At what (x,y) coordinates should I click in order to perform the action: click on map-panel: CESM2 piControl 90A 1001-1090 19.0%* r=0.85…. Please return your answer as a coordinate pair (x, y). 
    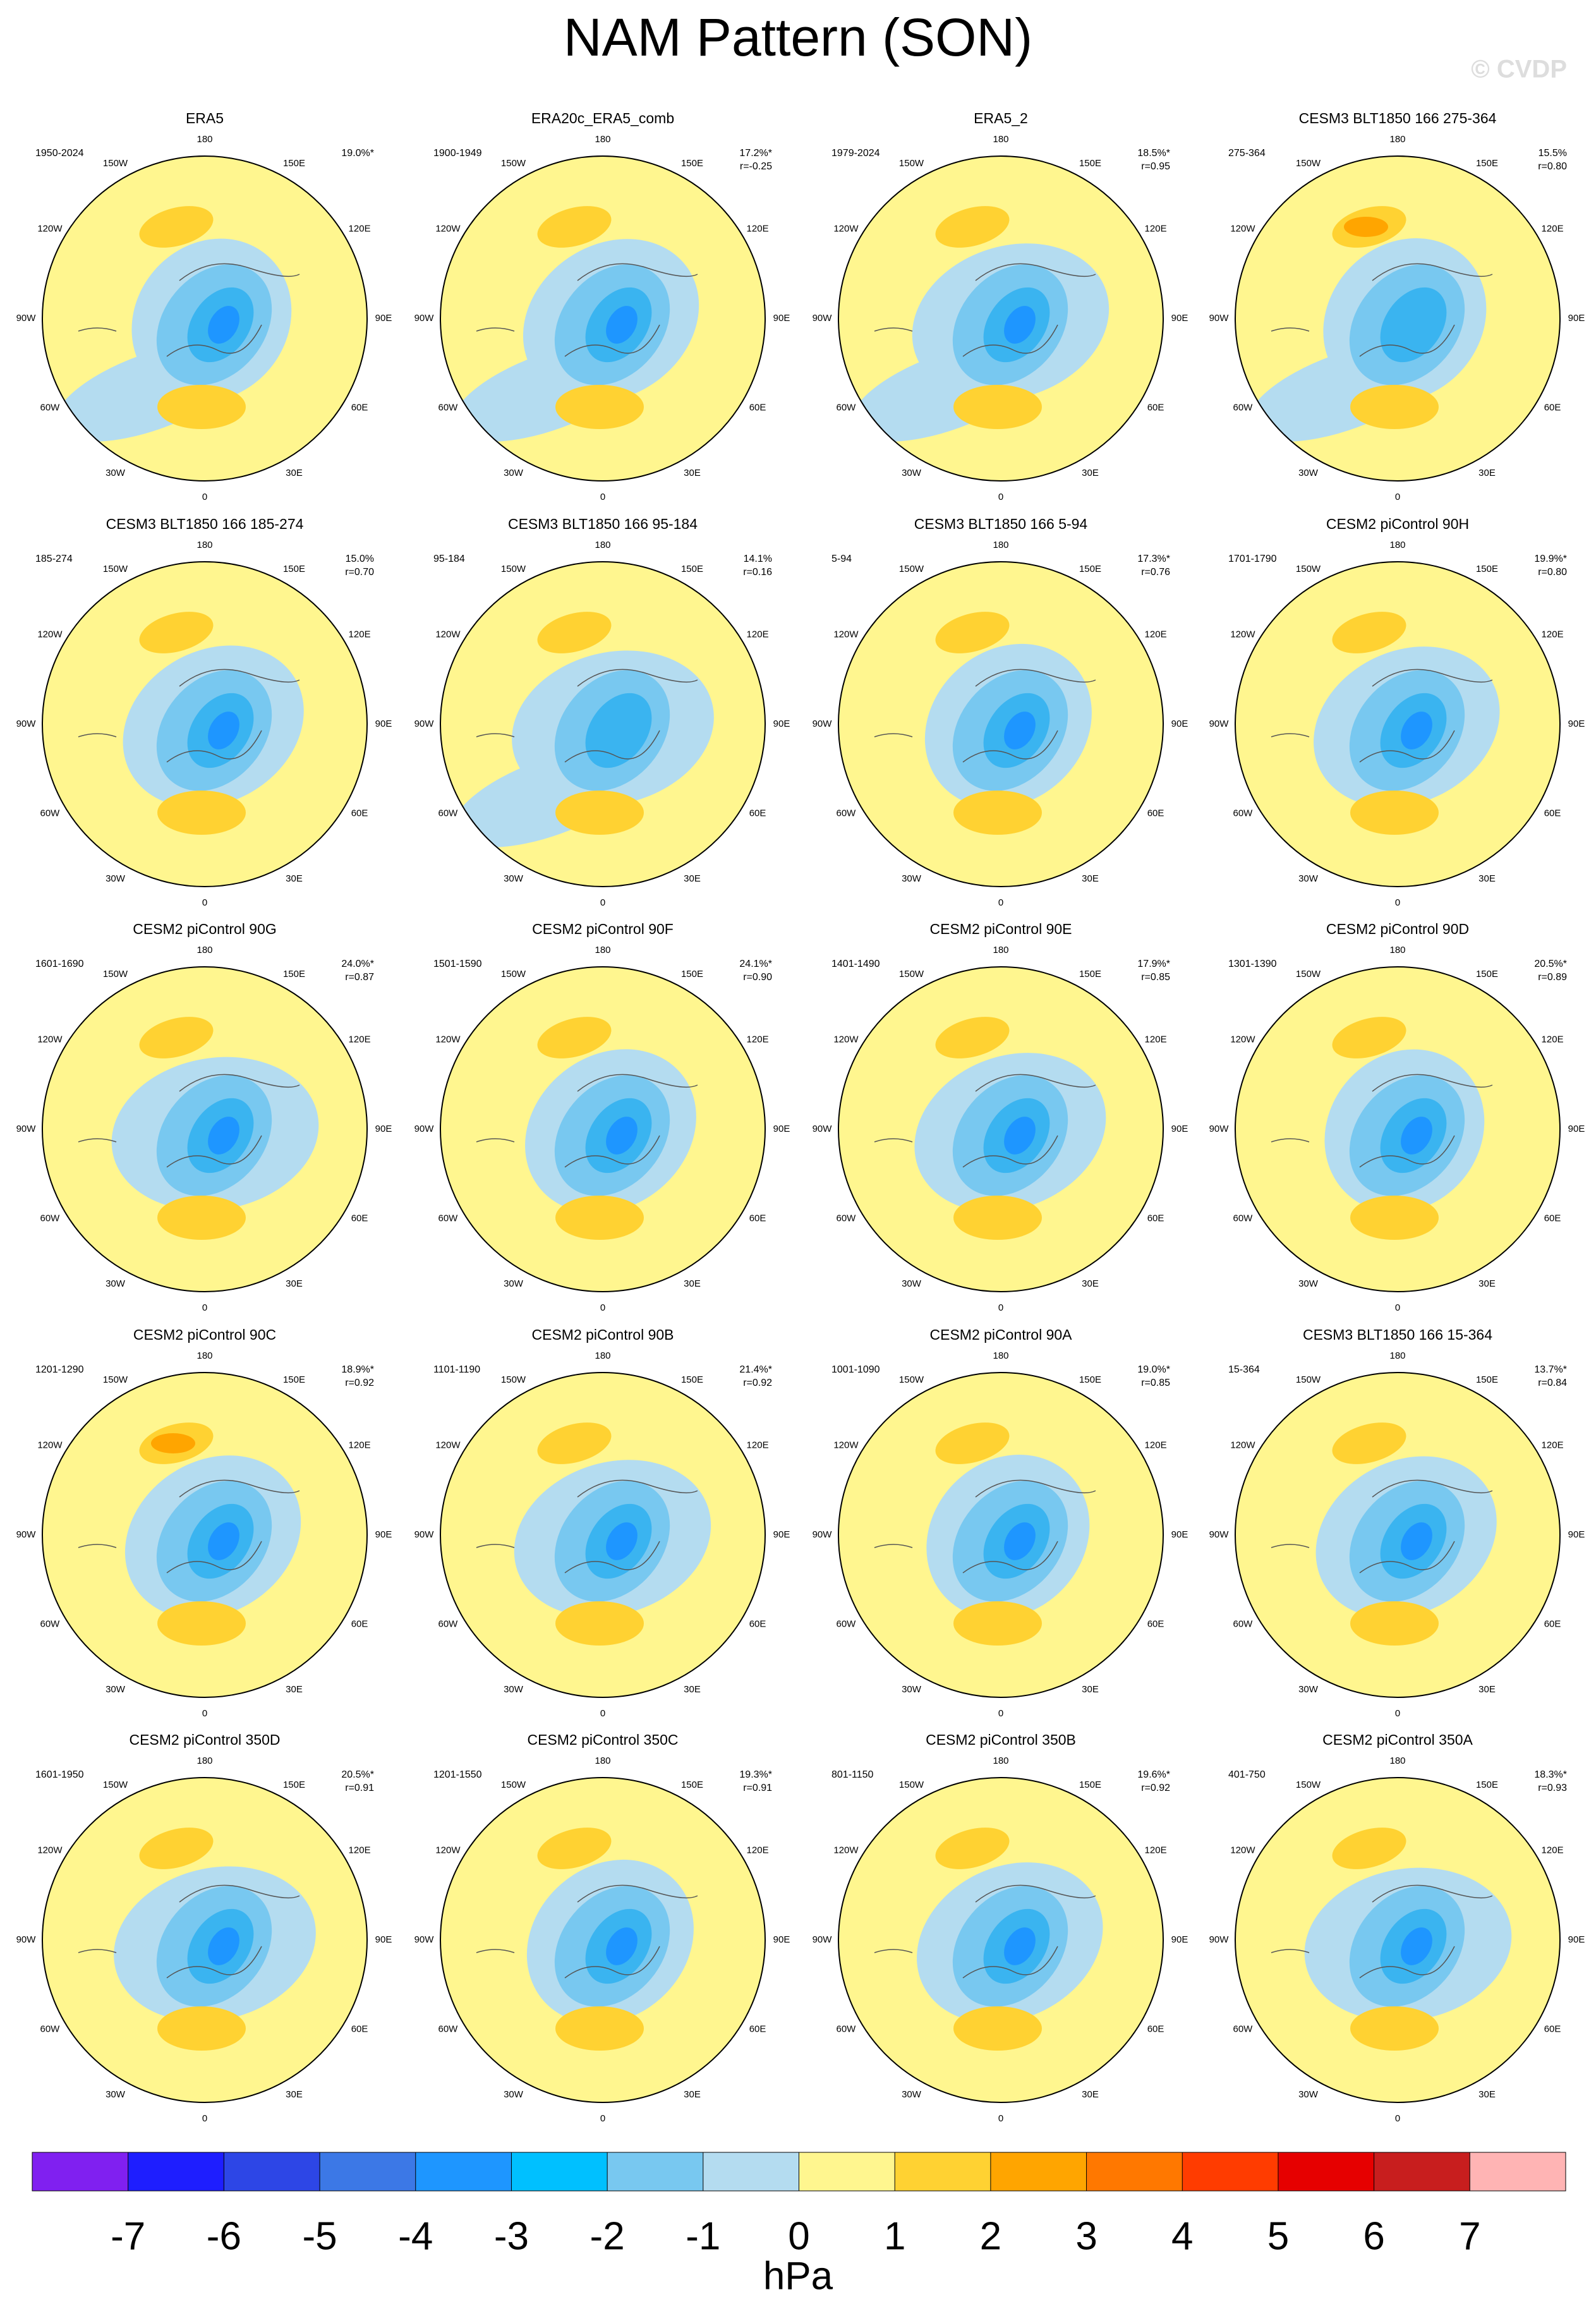
    Looking at the image, I should click on (1000, 1522).